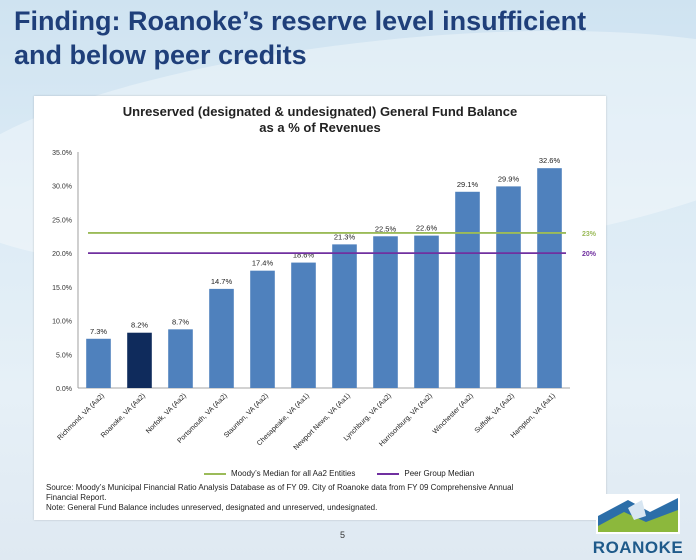 The image size is (696, 560). Describe the element at coordinates (638, 514) in the screenshot. I see `roanoke-logo` at that location.